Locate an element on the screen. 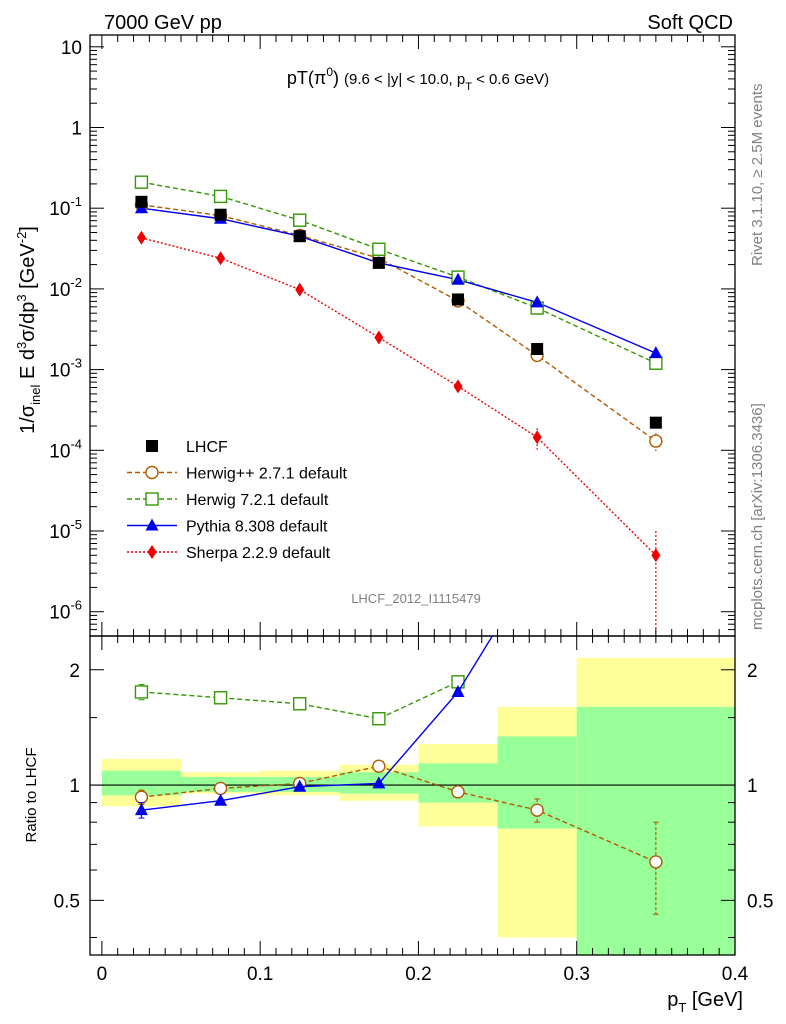 The image size is (786, 1024). x-tick-label-0: 0 is located at coordinates (102, 974).